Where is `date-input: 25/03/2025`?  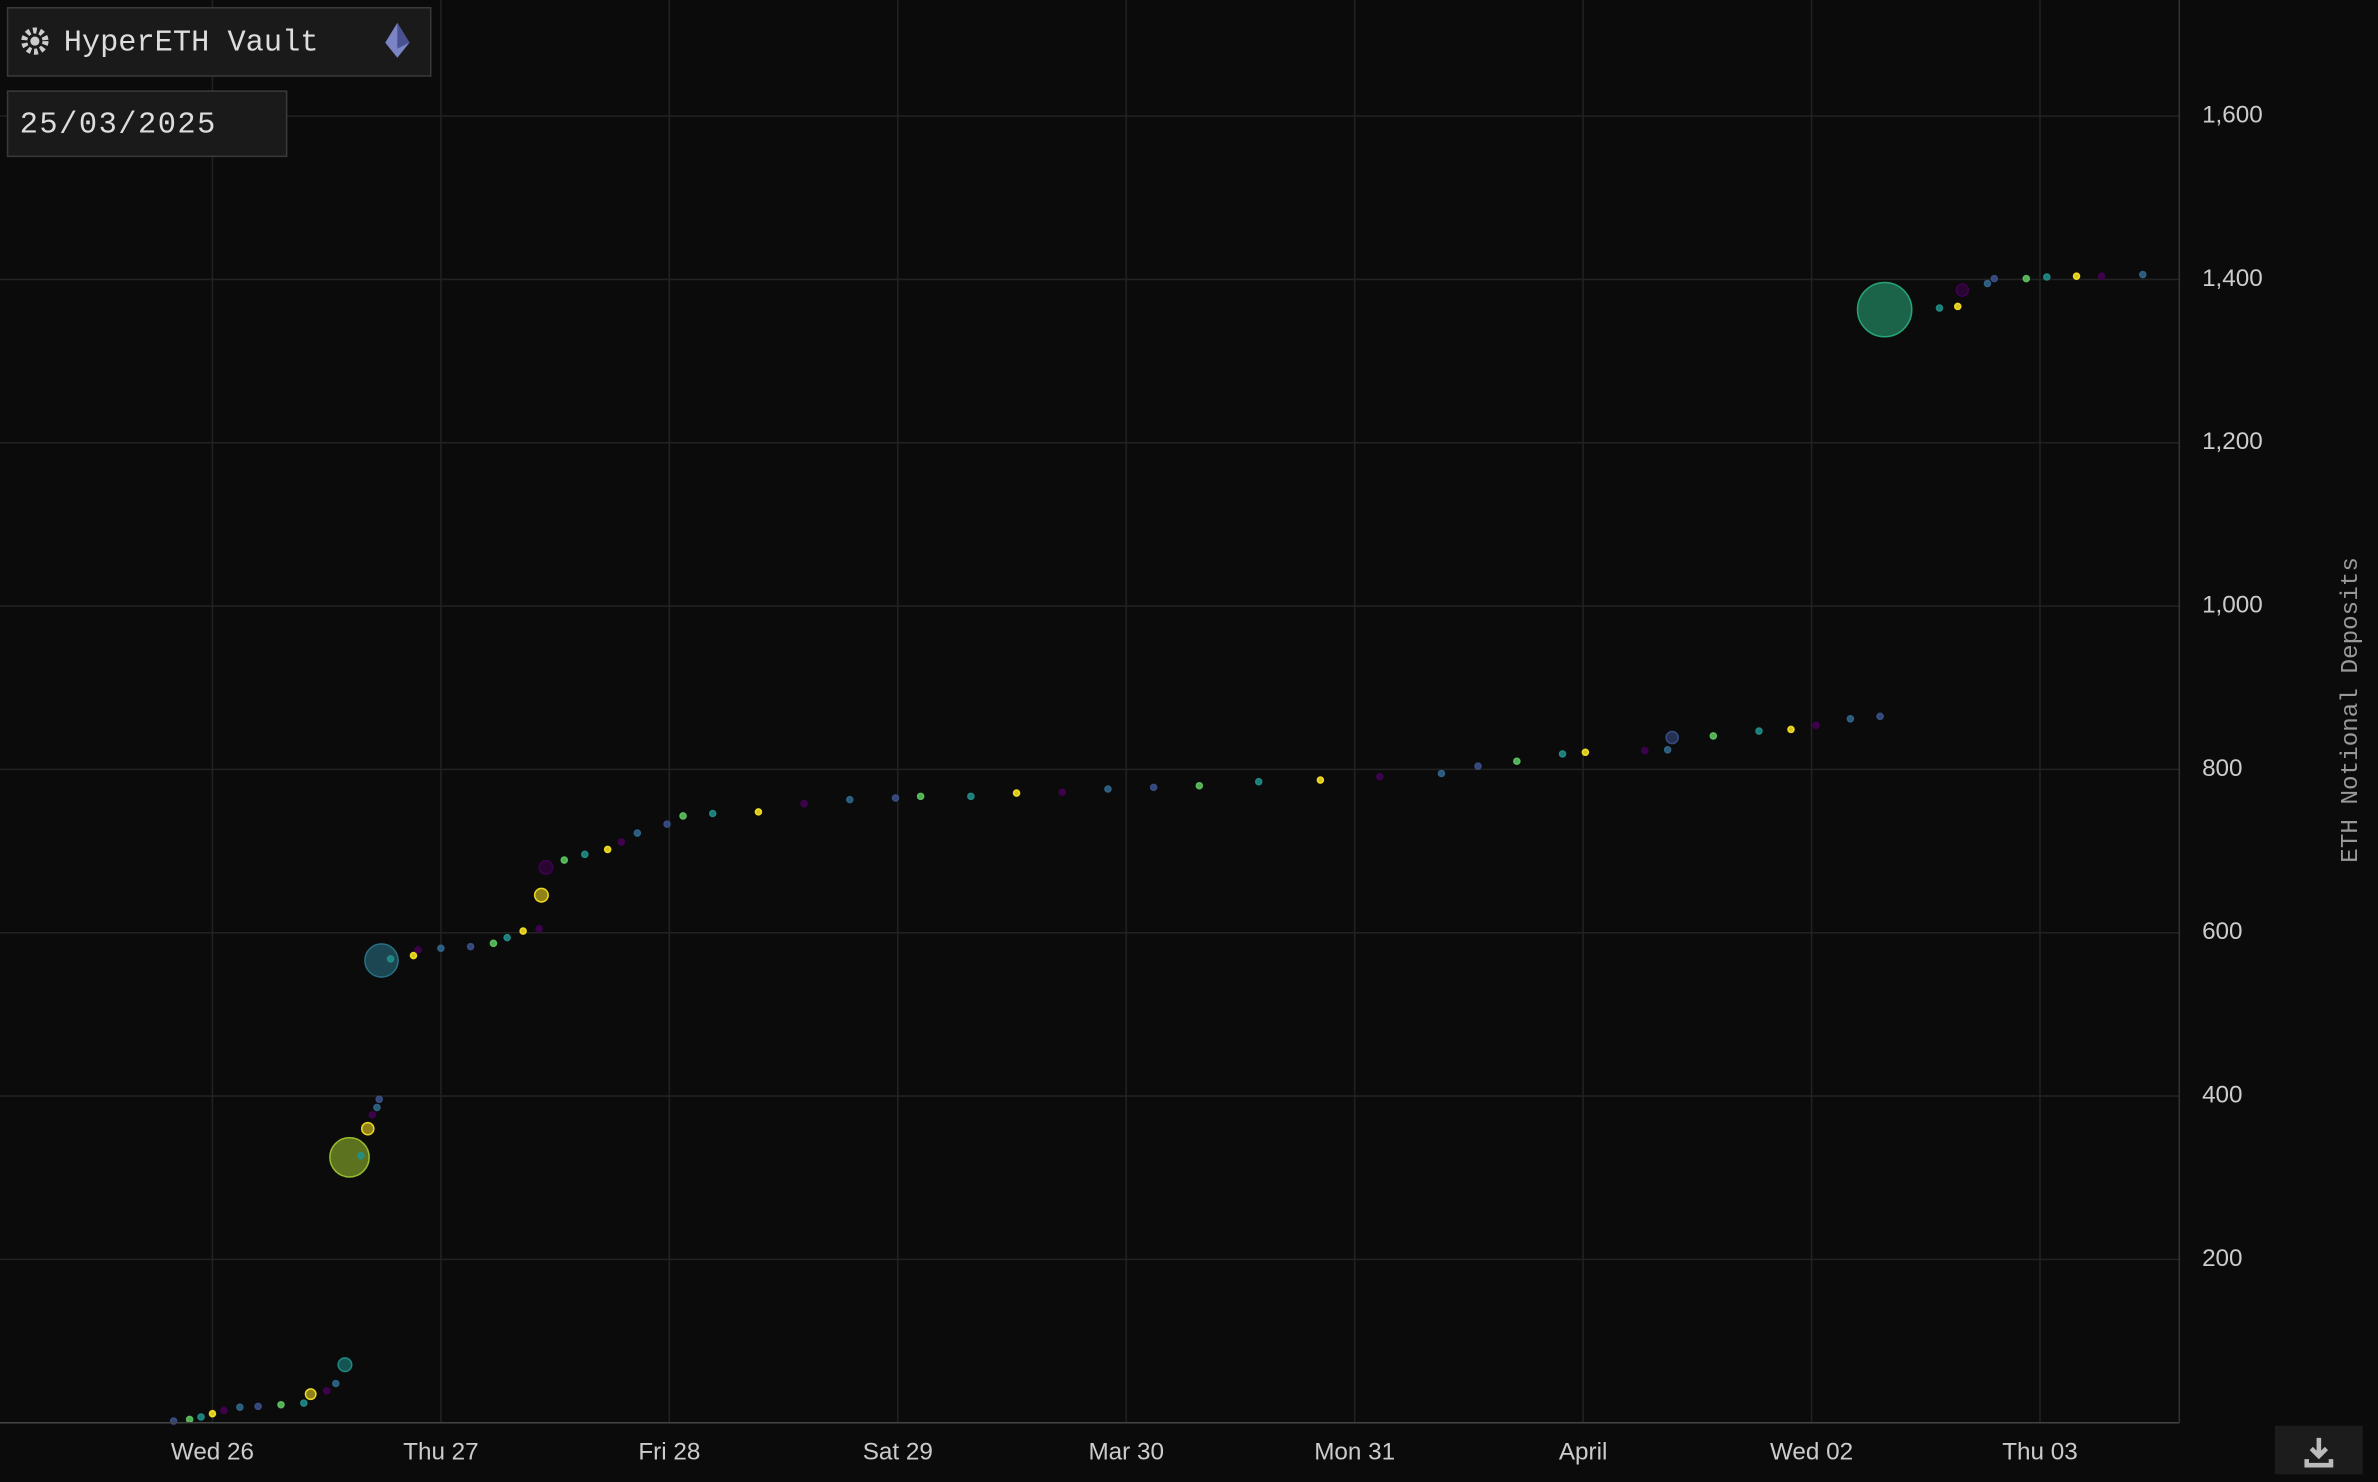
date-input: 25/03/2025 is located at coordinates (147, 124).